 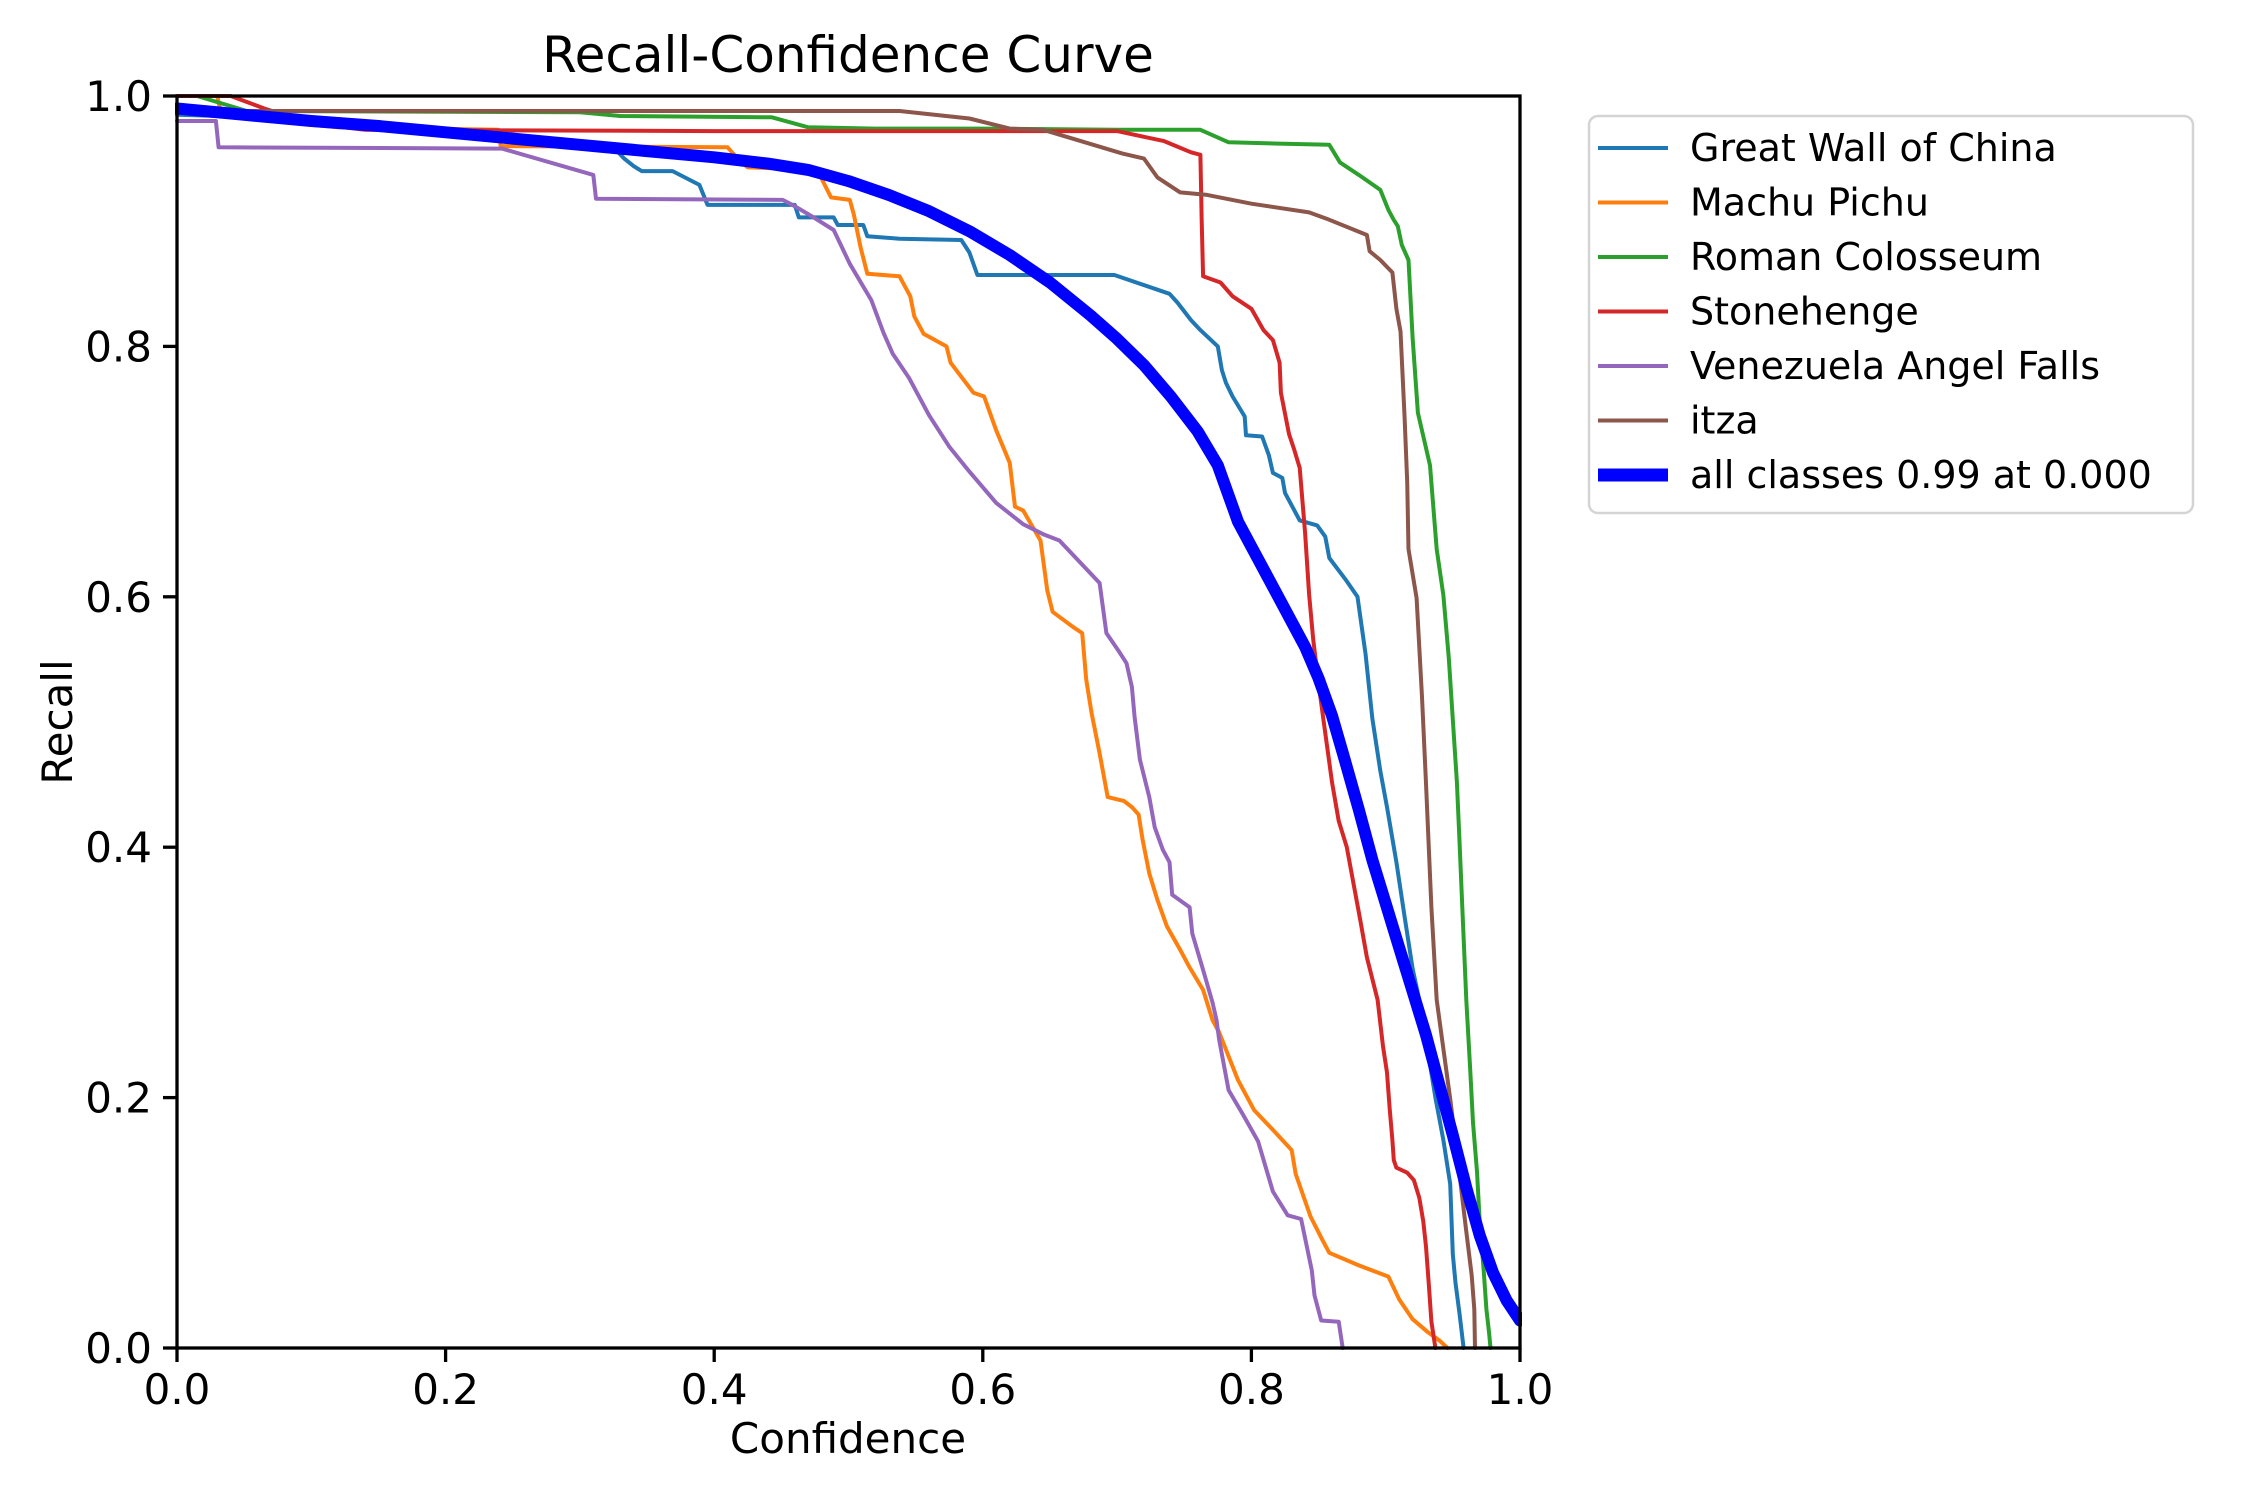 I want to click on x-tick-label: 0.0, so click(x=177, y=1389).